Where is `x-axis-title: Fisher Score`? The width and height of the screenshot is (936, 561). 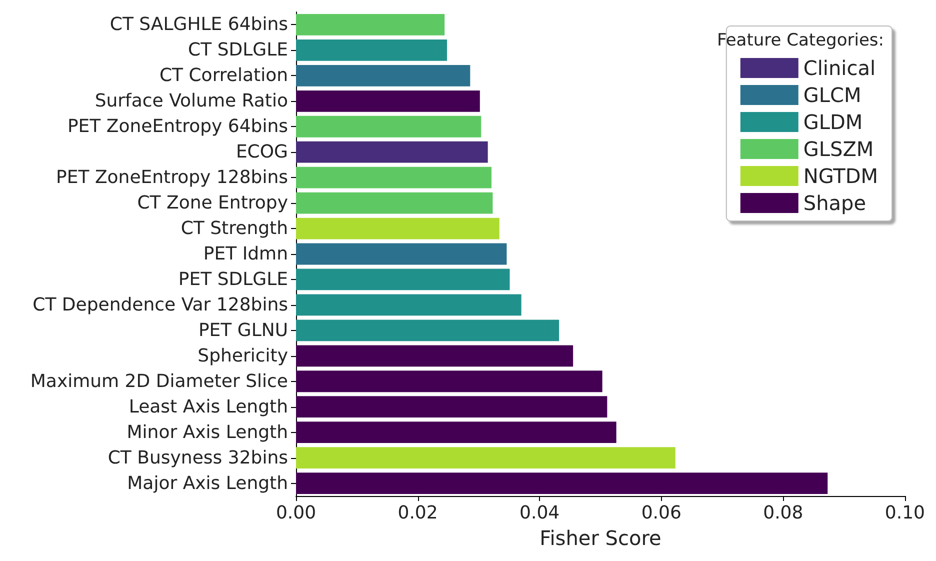
x-axis-title: Fisher Score is located at coordinates (601, 538).